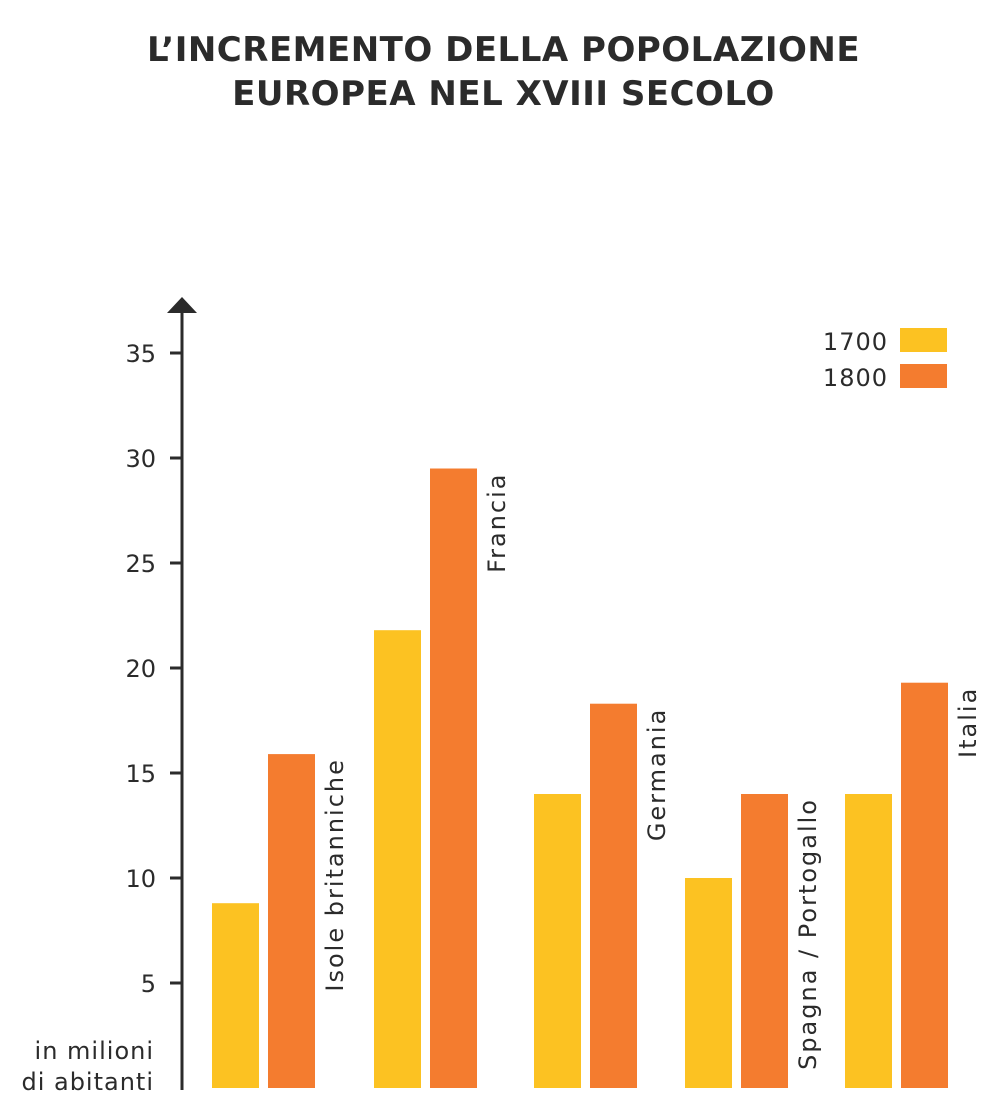  Describe the element at coordinates (335, 874) in the screenshot. I see `category-label: Isole britanniche` at that location.